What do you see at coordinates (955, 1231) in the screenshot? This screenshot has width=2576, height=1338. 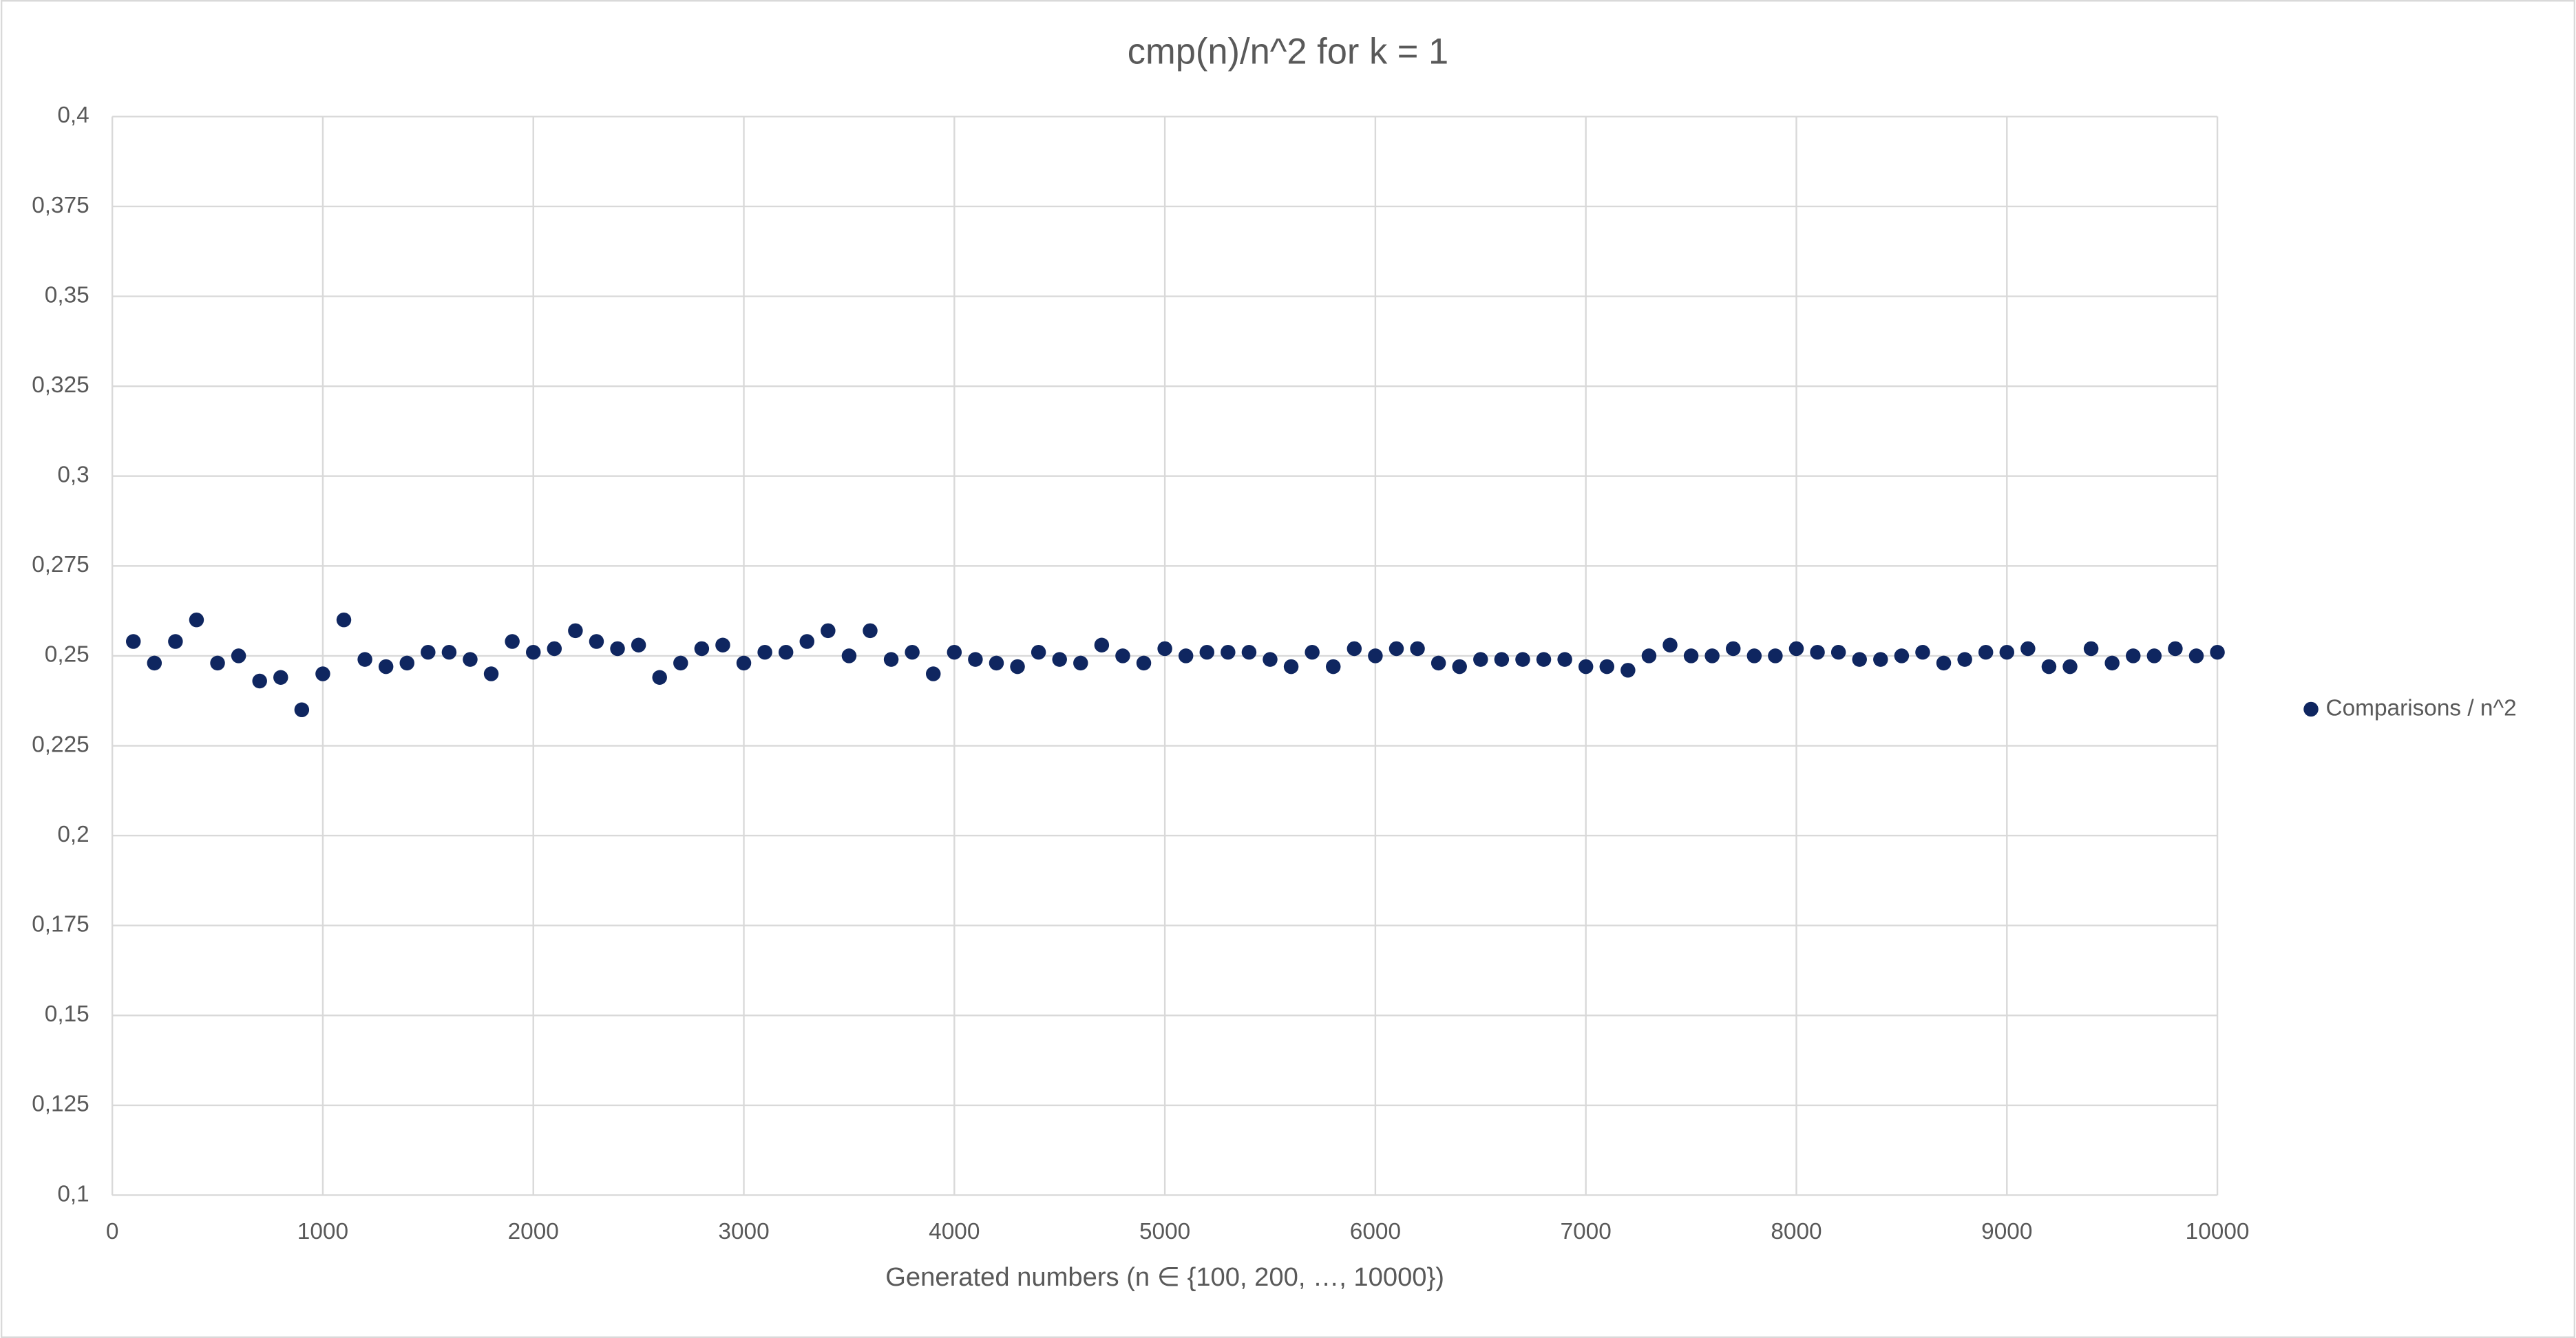 I see `x-tick-label: 4000` at bounding box center [955, 1231].